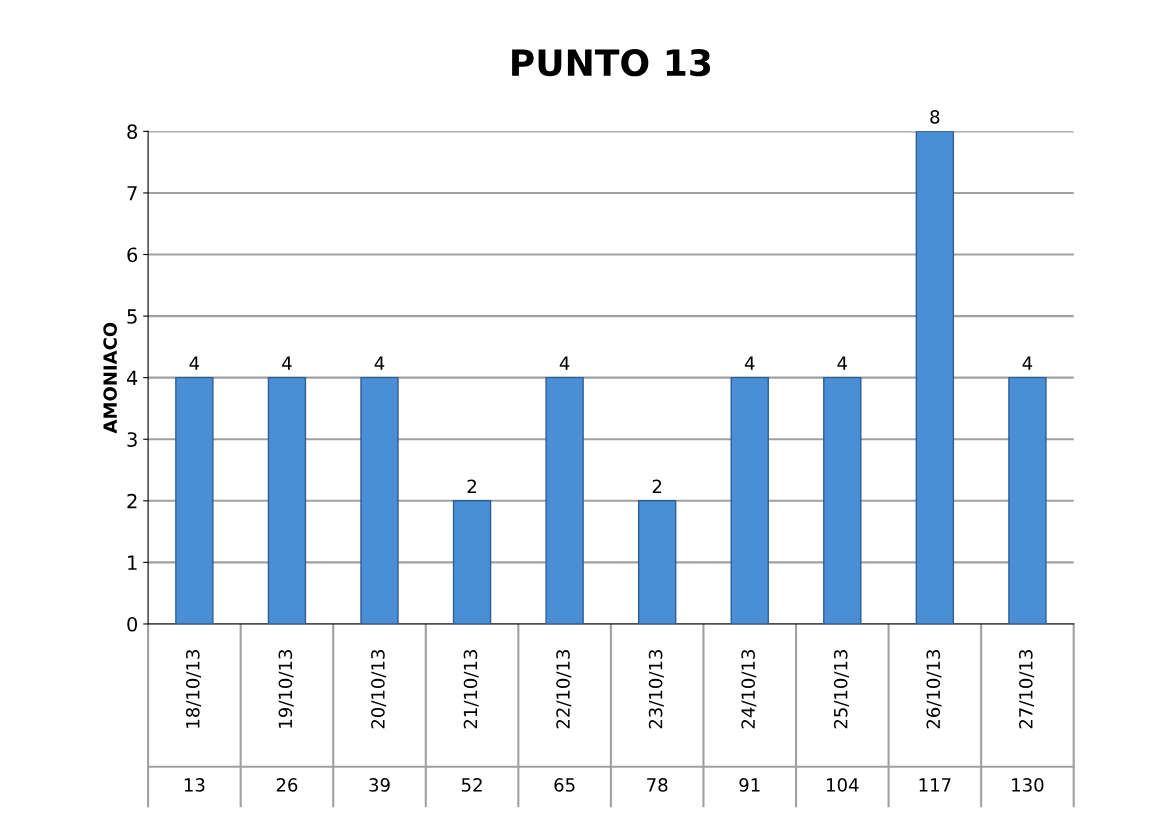 This screenshot has width=1157, height=821. What do you see at coordinates (132, 439) in the screenshot?
I see `y-tick-label: 3` at bounding box center [132, 439].